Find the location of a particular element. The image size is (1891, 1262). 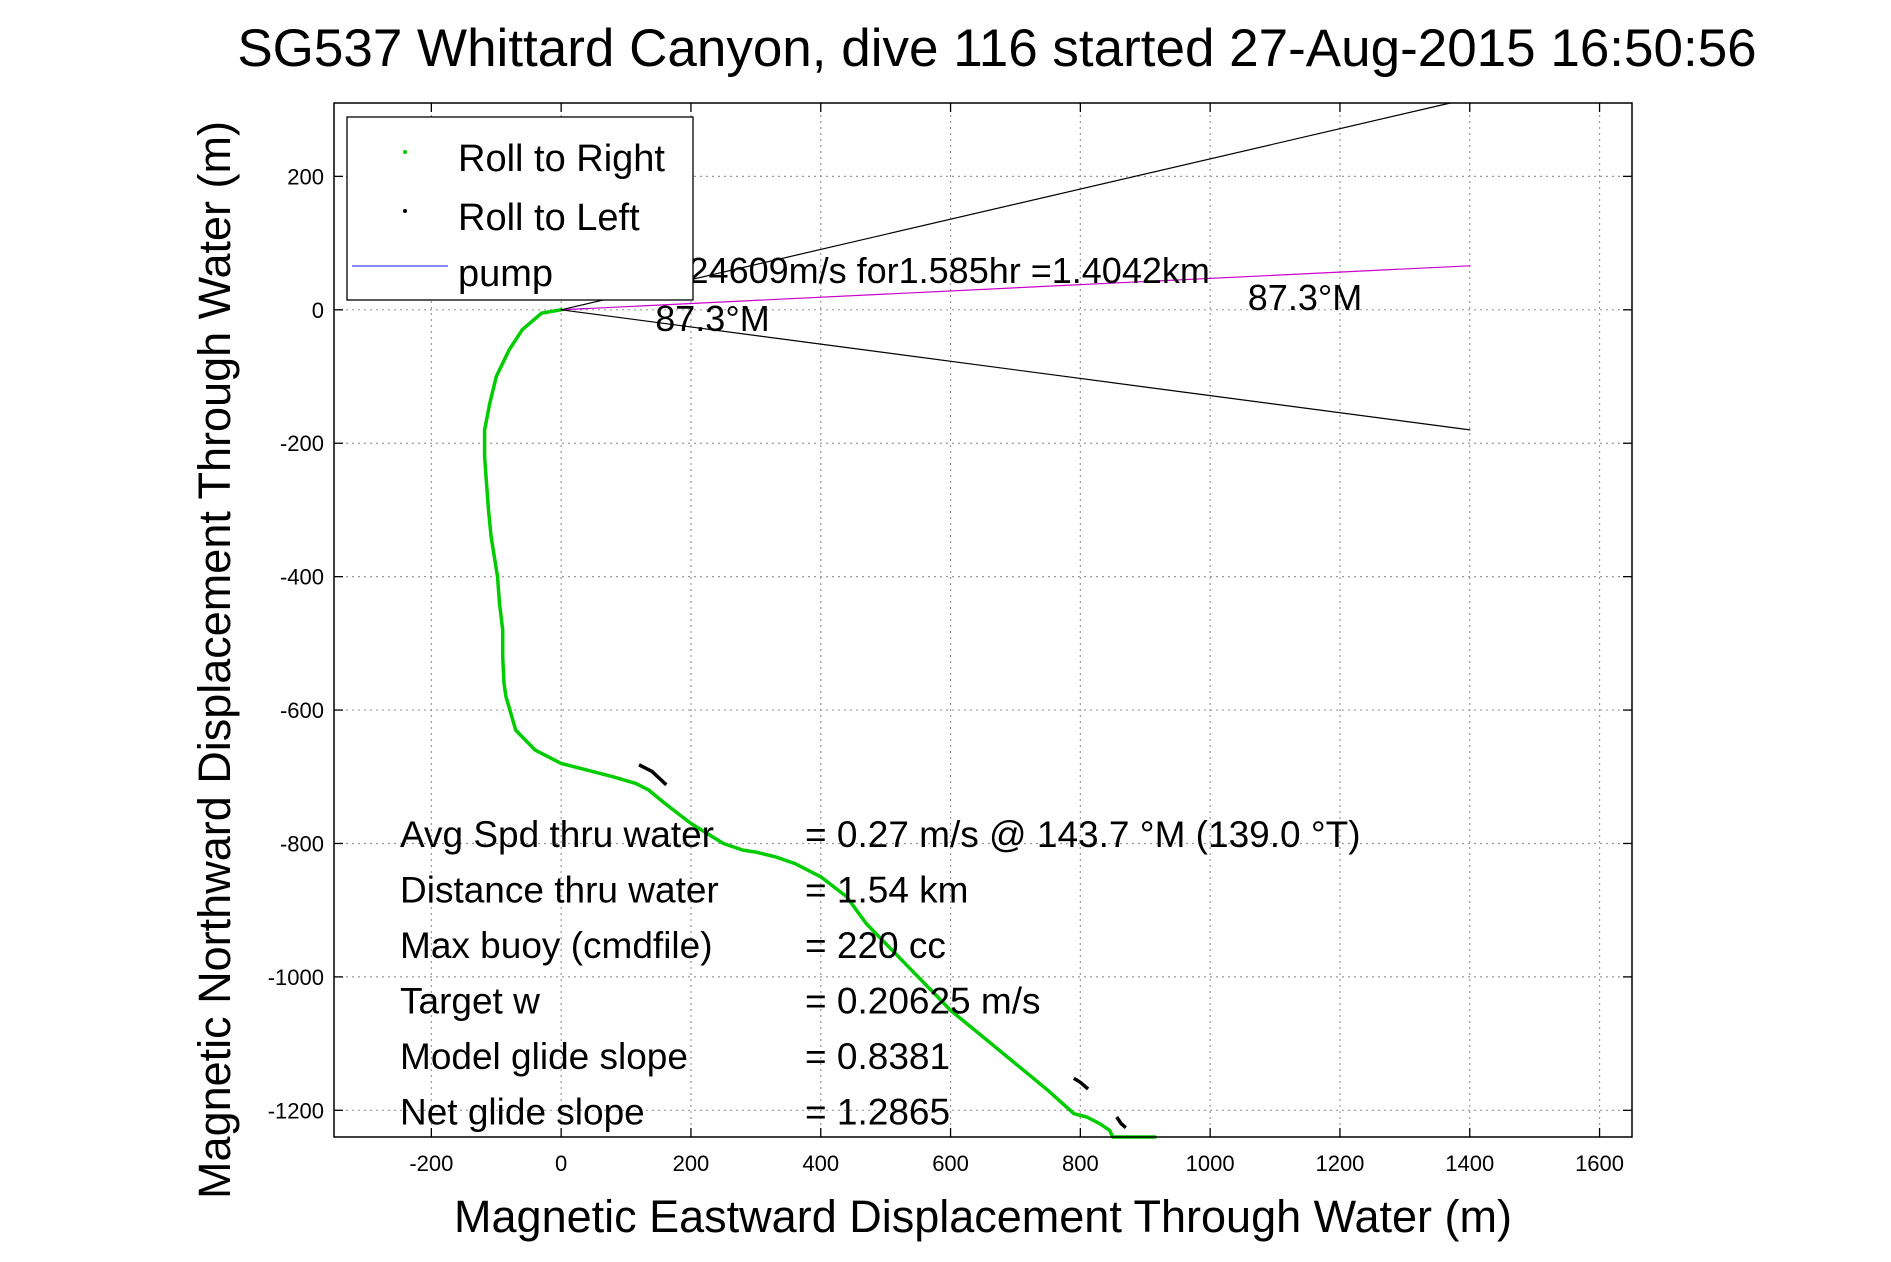

legend-marker-roll-right is located at coordinates (405, 152).